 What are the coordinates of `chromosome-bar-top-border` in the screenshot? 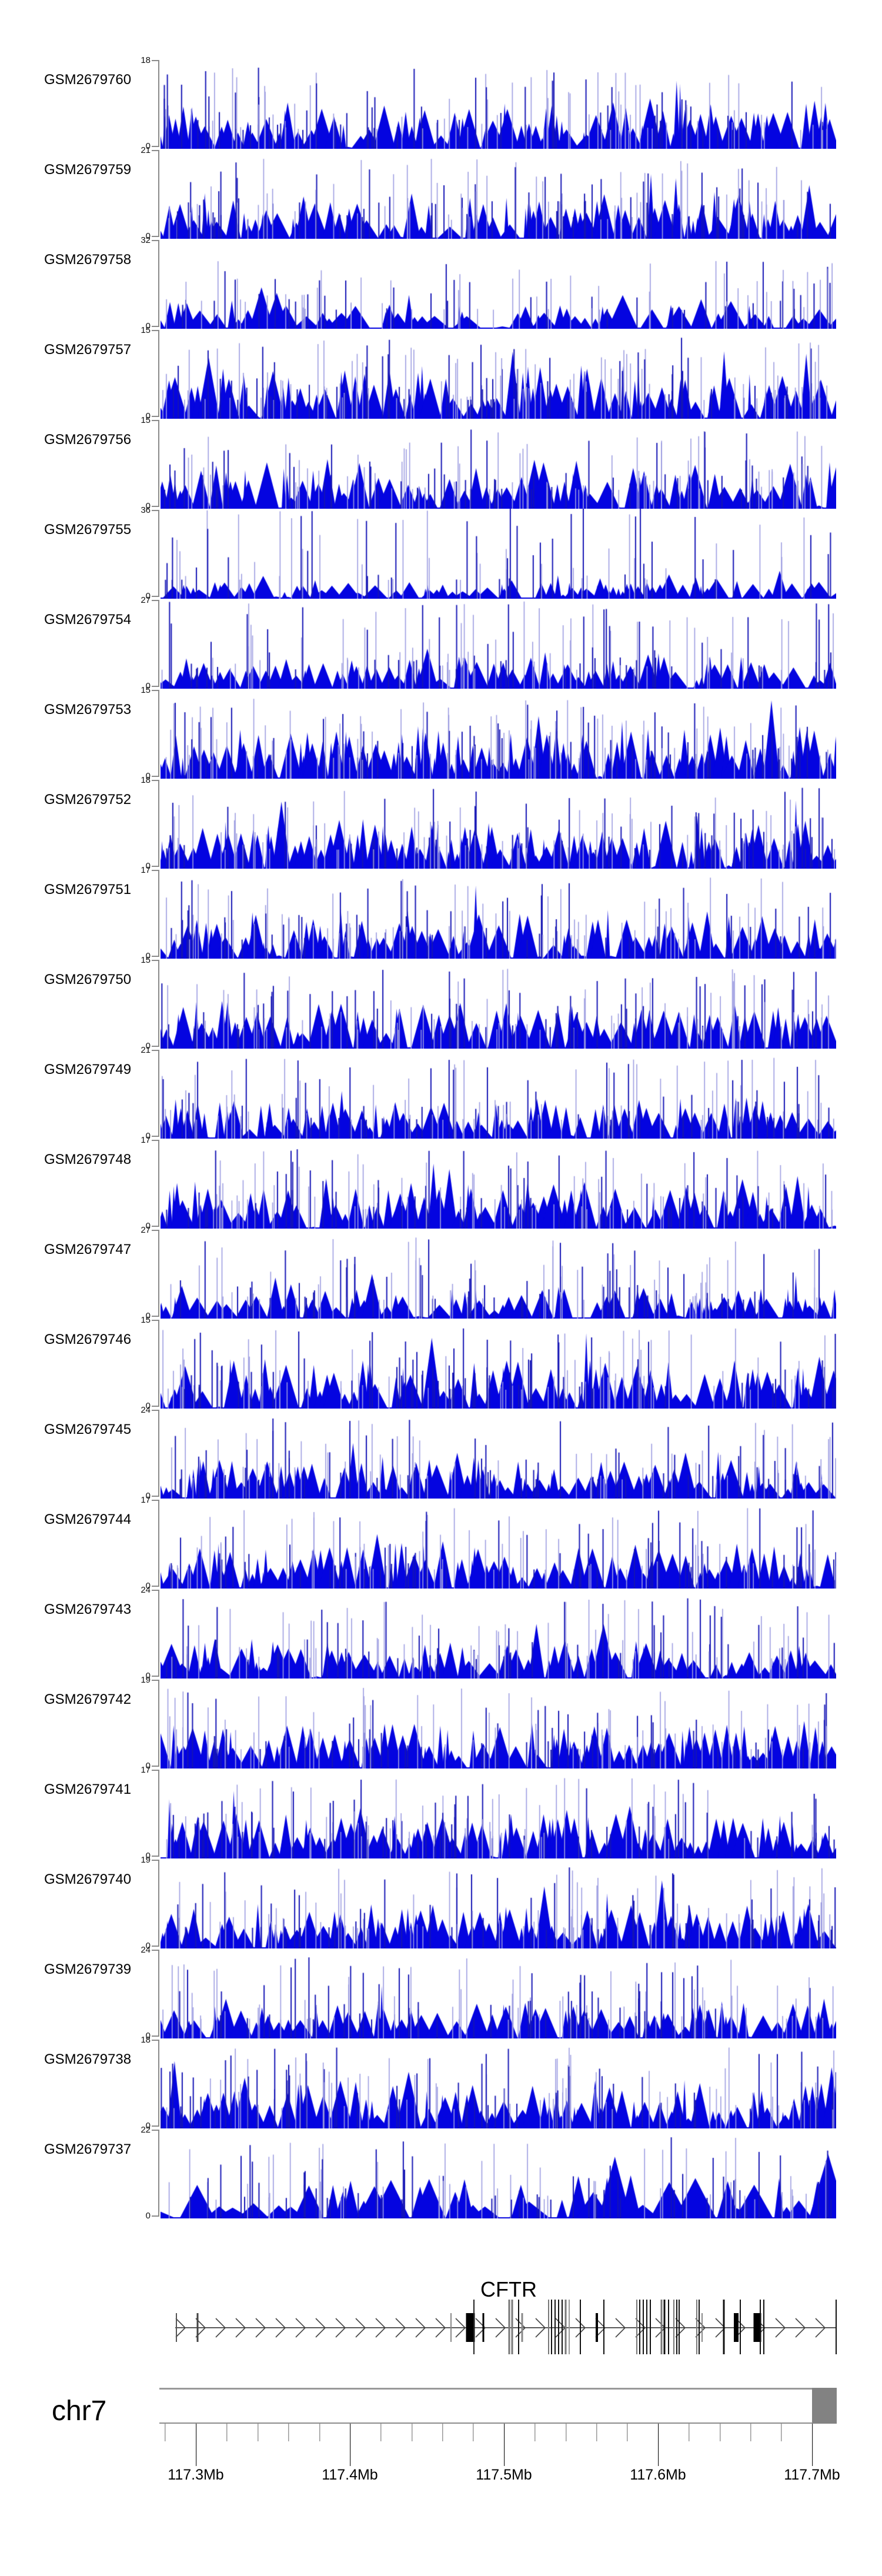 It's located at (498, 2389).